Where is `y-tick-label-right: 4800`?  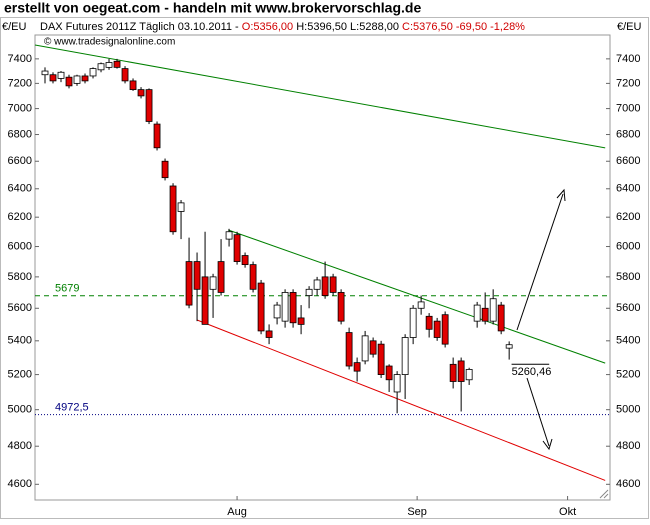
y-tick-label-right: 4800 is located at coordinates (628, 446).